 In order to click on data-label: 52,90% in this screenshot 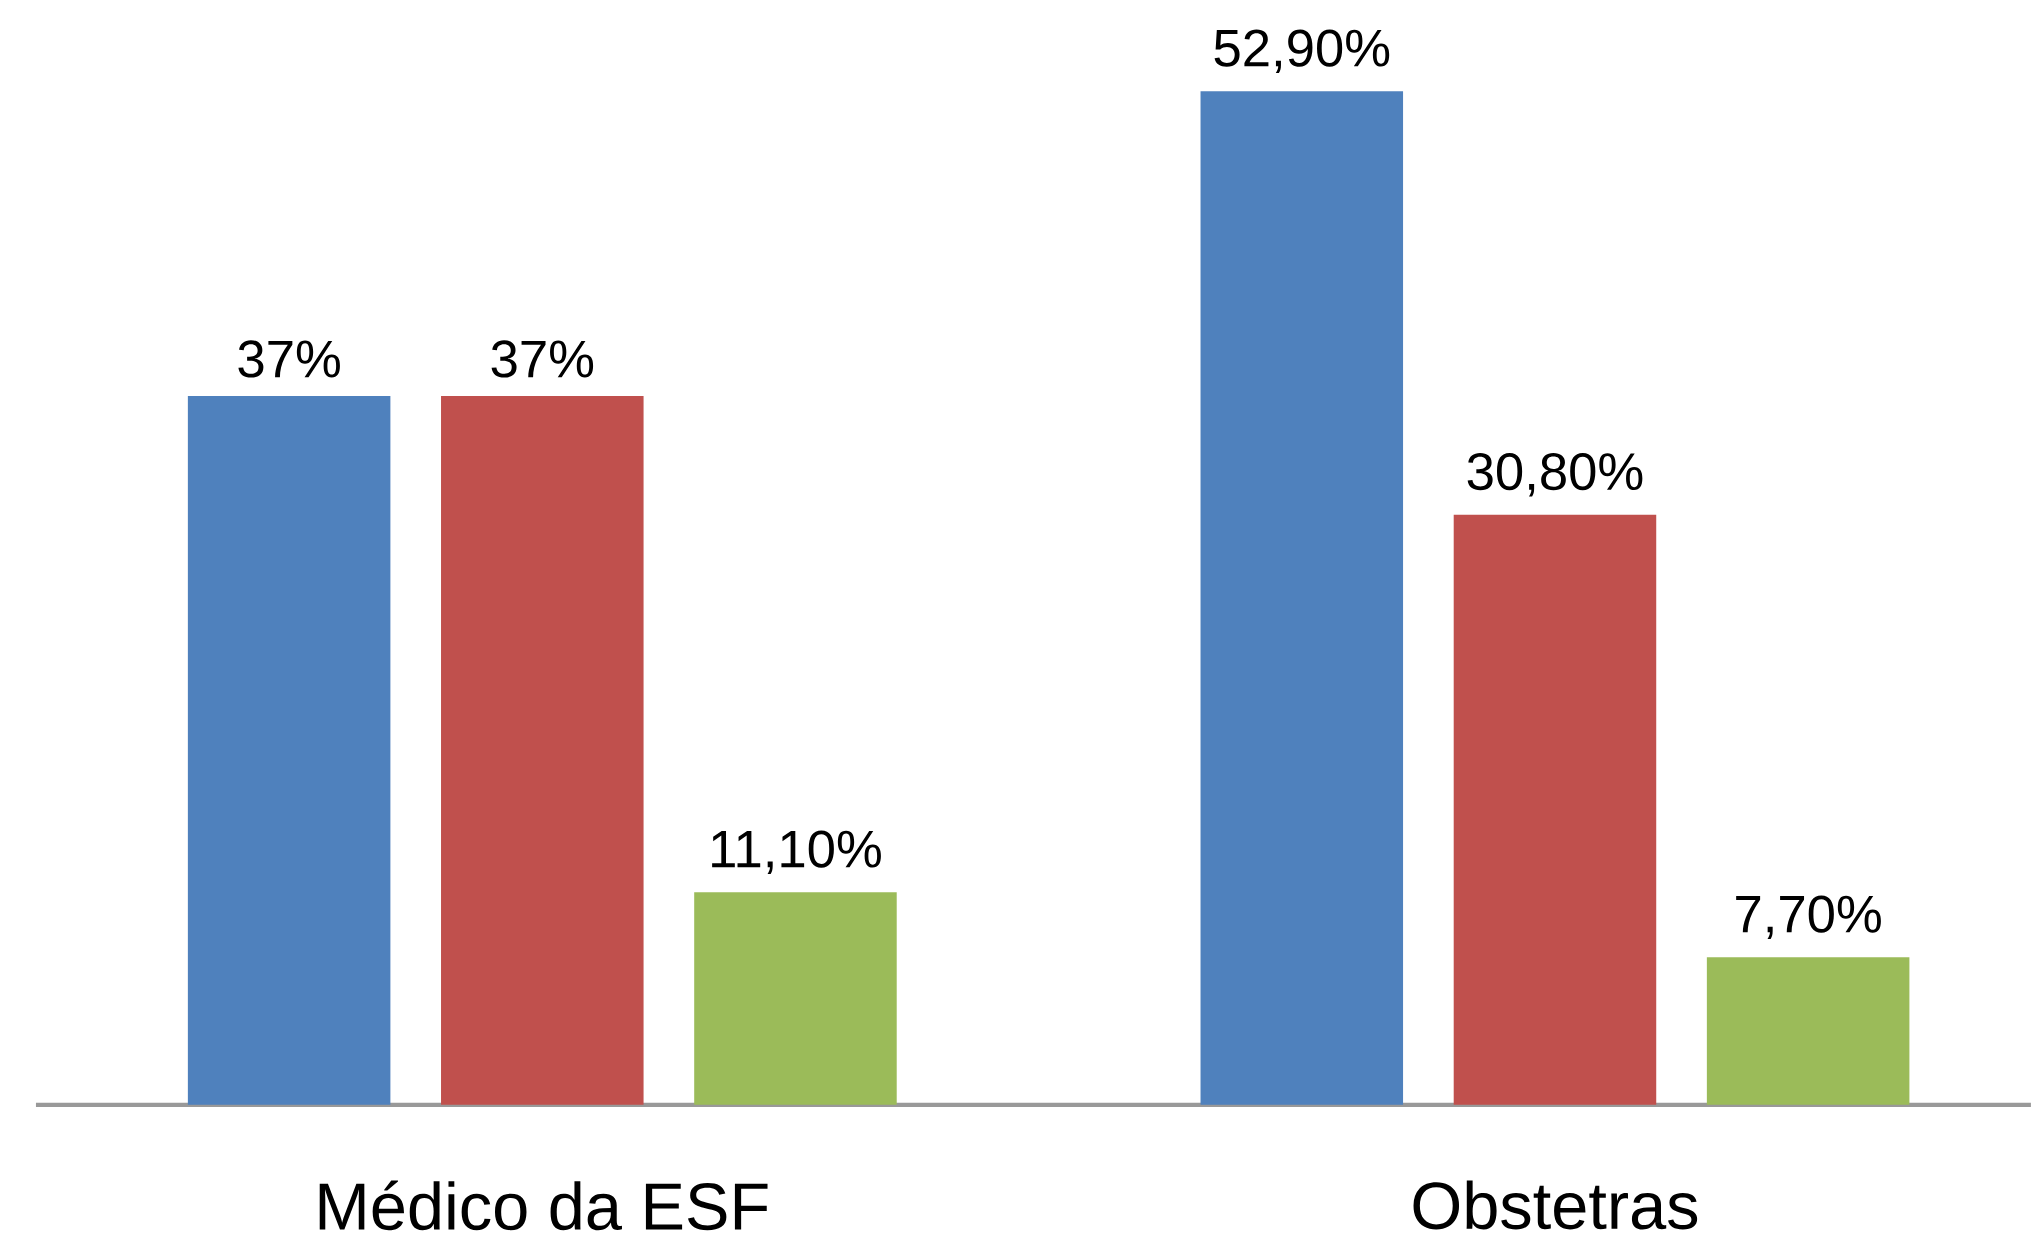, I will do `click(1302, 51)`.